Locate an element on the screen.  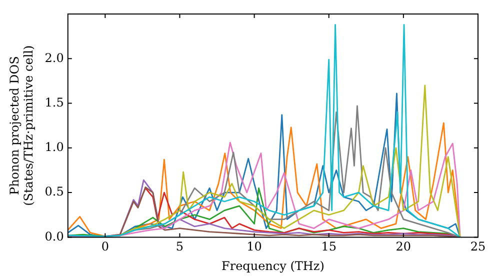
x-tick-label: 5 is located at coordinates (180, 247).